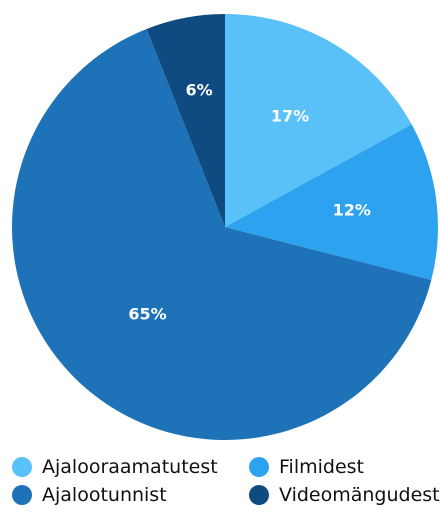 The image size is (440, 513). I want to click on legend-label: Filmidest, so click(321, 467).